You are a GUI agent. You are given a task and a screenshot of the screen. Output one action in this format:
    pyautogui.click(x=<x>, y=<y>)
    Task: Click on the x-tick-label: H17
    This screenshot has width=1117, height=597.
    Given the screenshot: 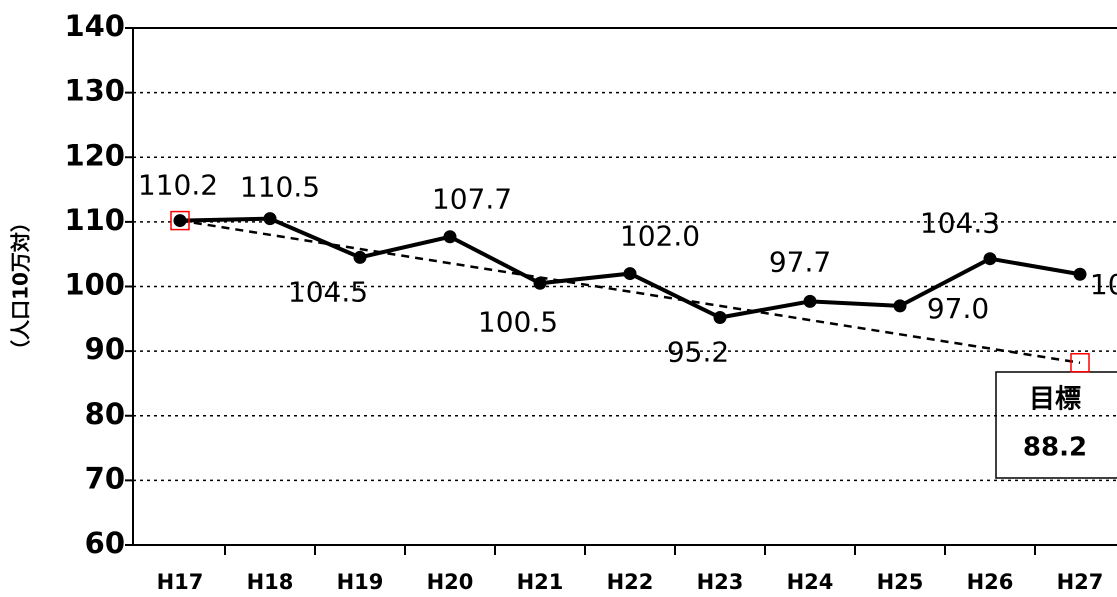 What is the action you would take?
    pyautogui.click(x=180, y=582)
    